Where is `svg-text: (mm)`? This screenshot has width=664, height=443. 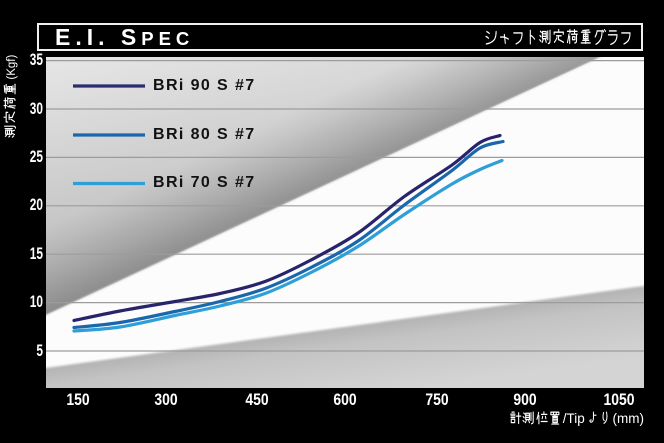
svg-text: (mm) is located at coordinates (628, 418).